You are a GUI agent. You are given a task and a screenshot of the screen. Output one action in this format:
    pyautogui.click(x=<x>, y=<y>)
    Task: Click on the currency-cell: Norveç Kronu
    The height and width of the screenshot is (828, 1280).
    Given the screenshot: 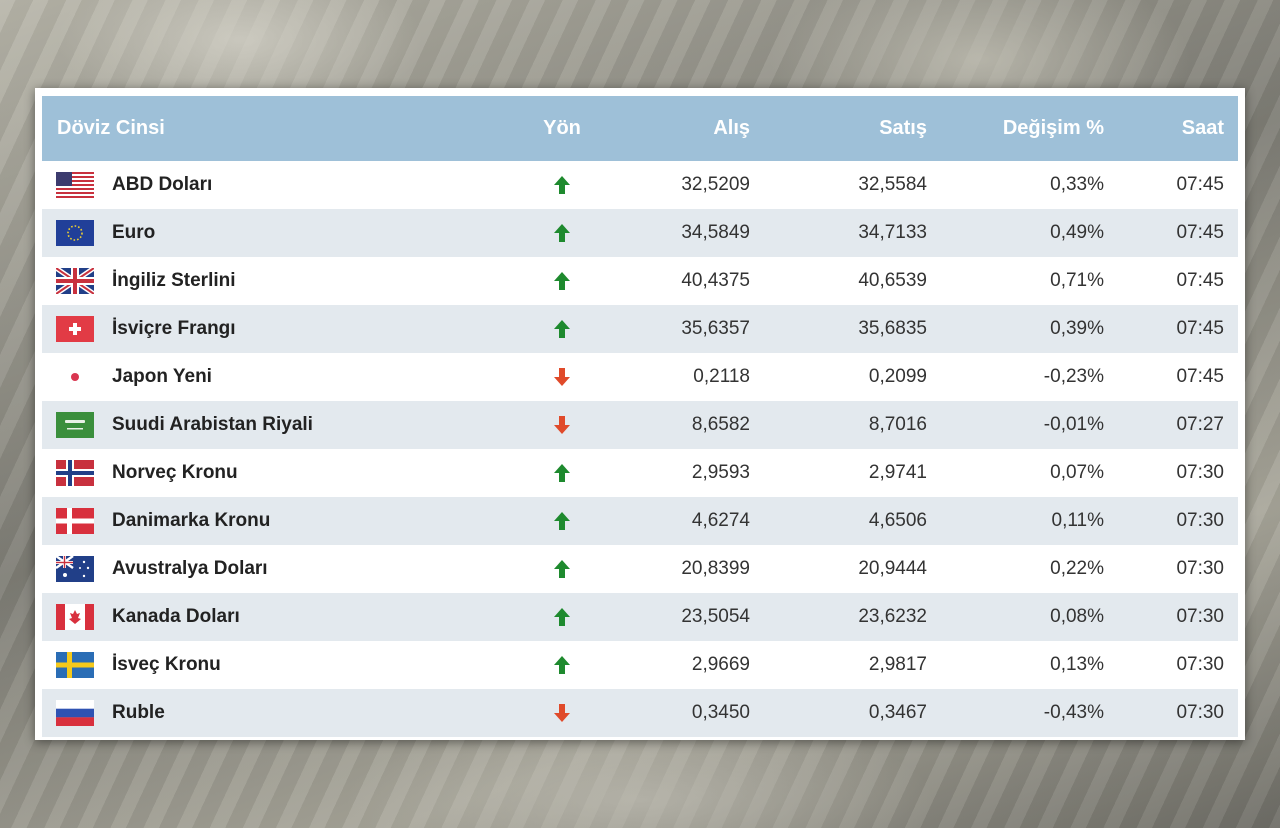 What is the action you would take?
    pyautogui.click(x=282, y=473)
    